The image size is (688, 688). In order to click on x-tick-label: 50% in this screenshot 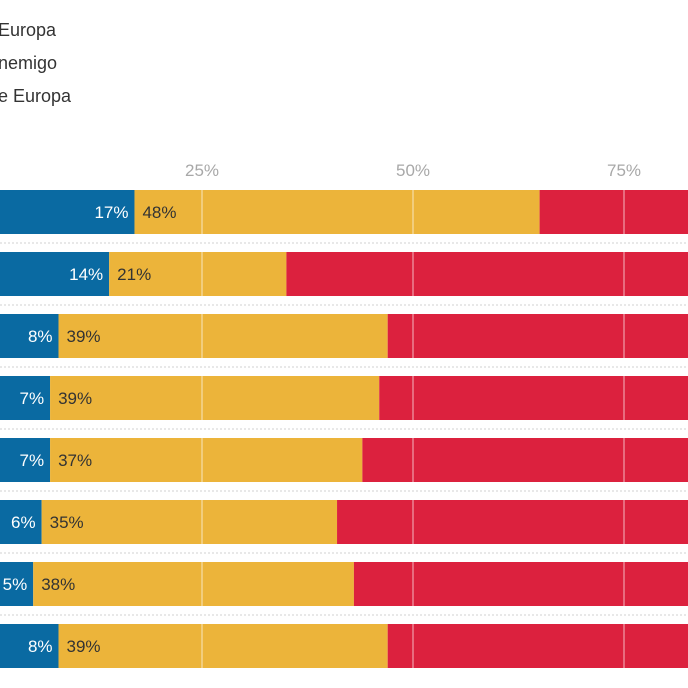, I will do `click(413, 170)`.